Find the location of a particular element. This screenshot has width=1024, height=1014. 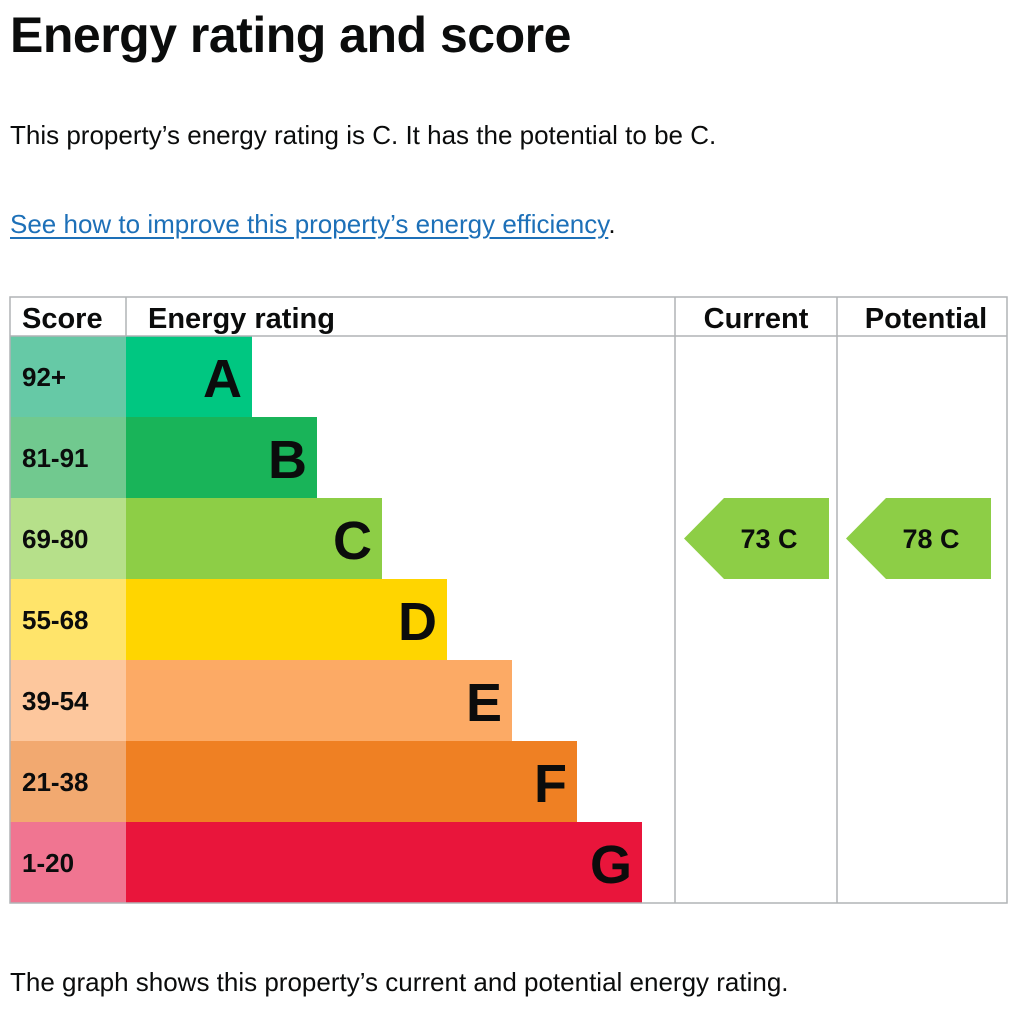

rating-bar-E is located at coordinates (319, 700).